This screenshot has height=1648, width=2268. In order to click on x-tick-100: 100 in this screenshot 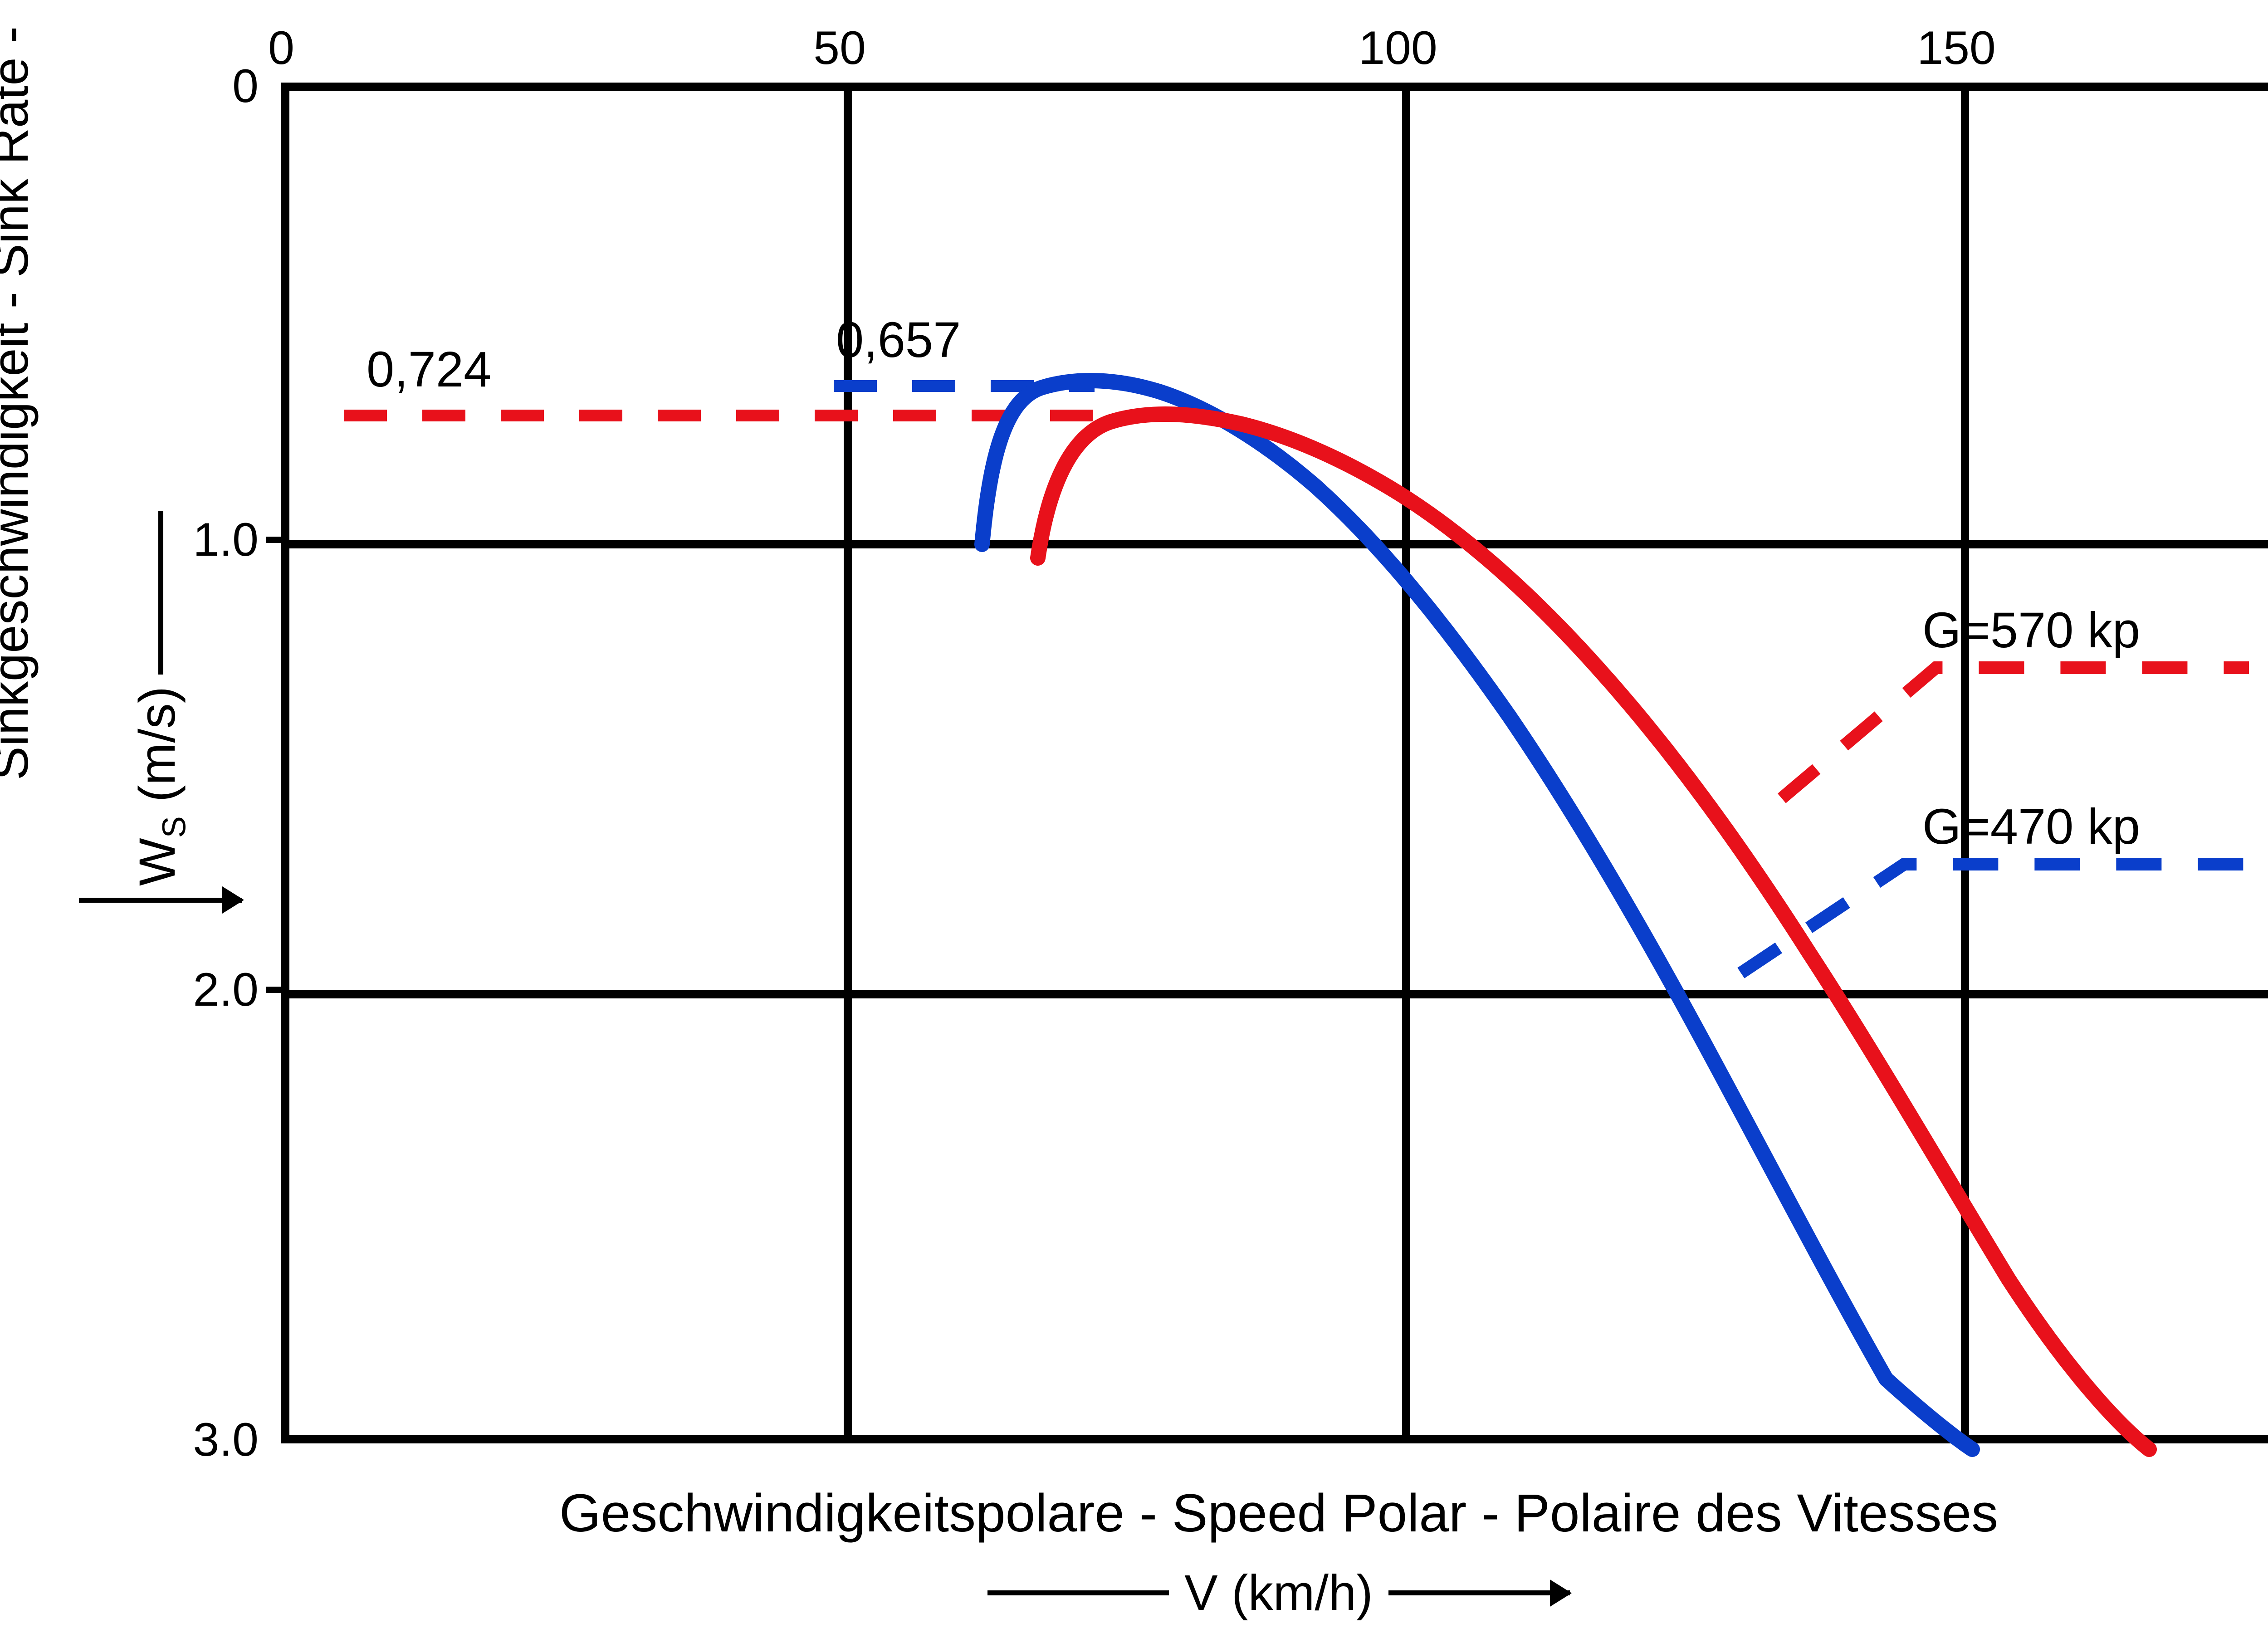, I will do `click(1398, 48)`.